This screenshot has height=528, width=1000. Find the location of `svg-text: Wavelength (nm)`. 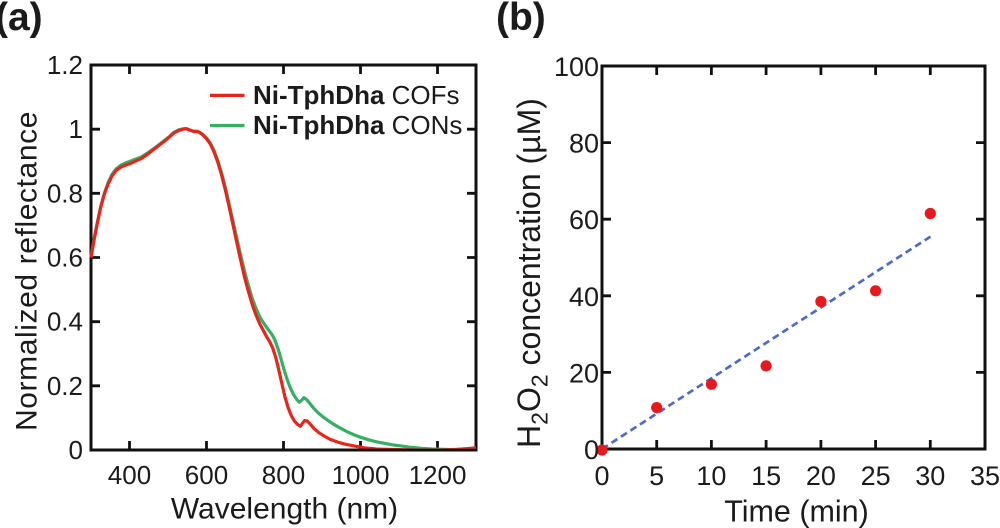

svg-text: Wavelength (nm) is located at coordinates (284, 509).